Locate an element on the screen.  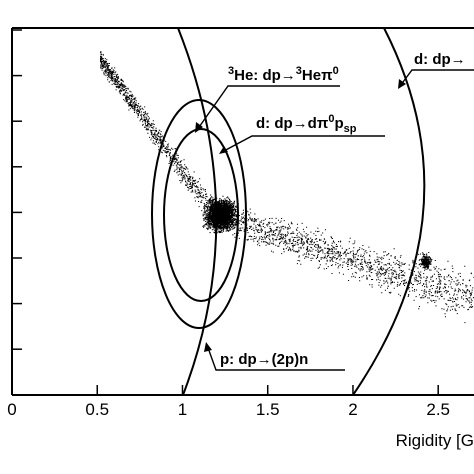
annotation: d: dp→dπ0psp is located at coordinates (306, 124).